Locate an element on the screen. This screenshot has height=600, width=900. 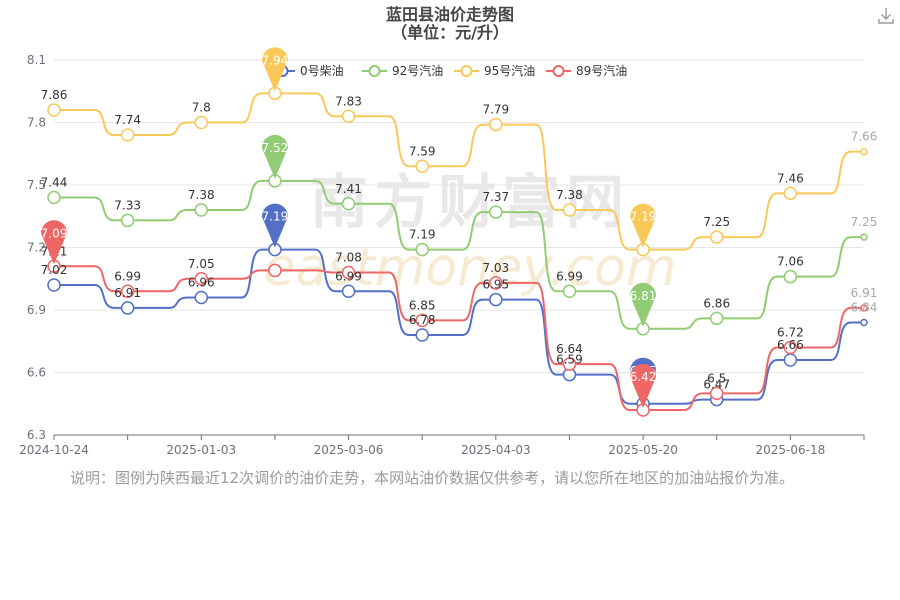
data-label: 7.08 is located at coordinates (348, 258).